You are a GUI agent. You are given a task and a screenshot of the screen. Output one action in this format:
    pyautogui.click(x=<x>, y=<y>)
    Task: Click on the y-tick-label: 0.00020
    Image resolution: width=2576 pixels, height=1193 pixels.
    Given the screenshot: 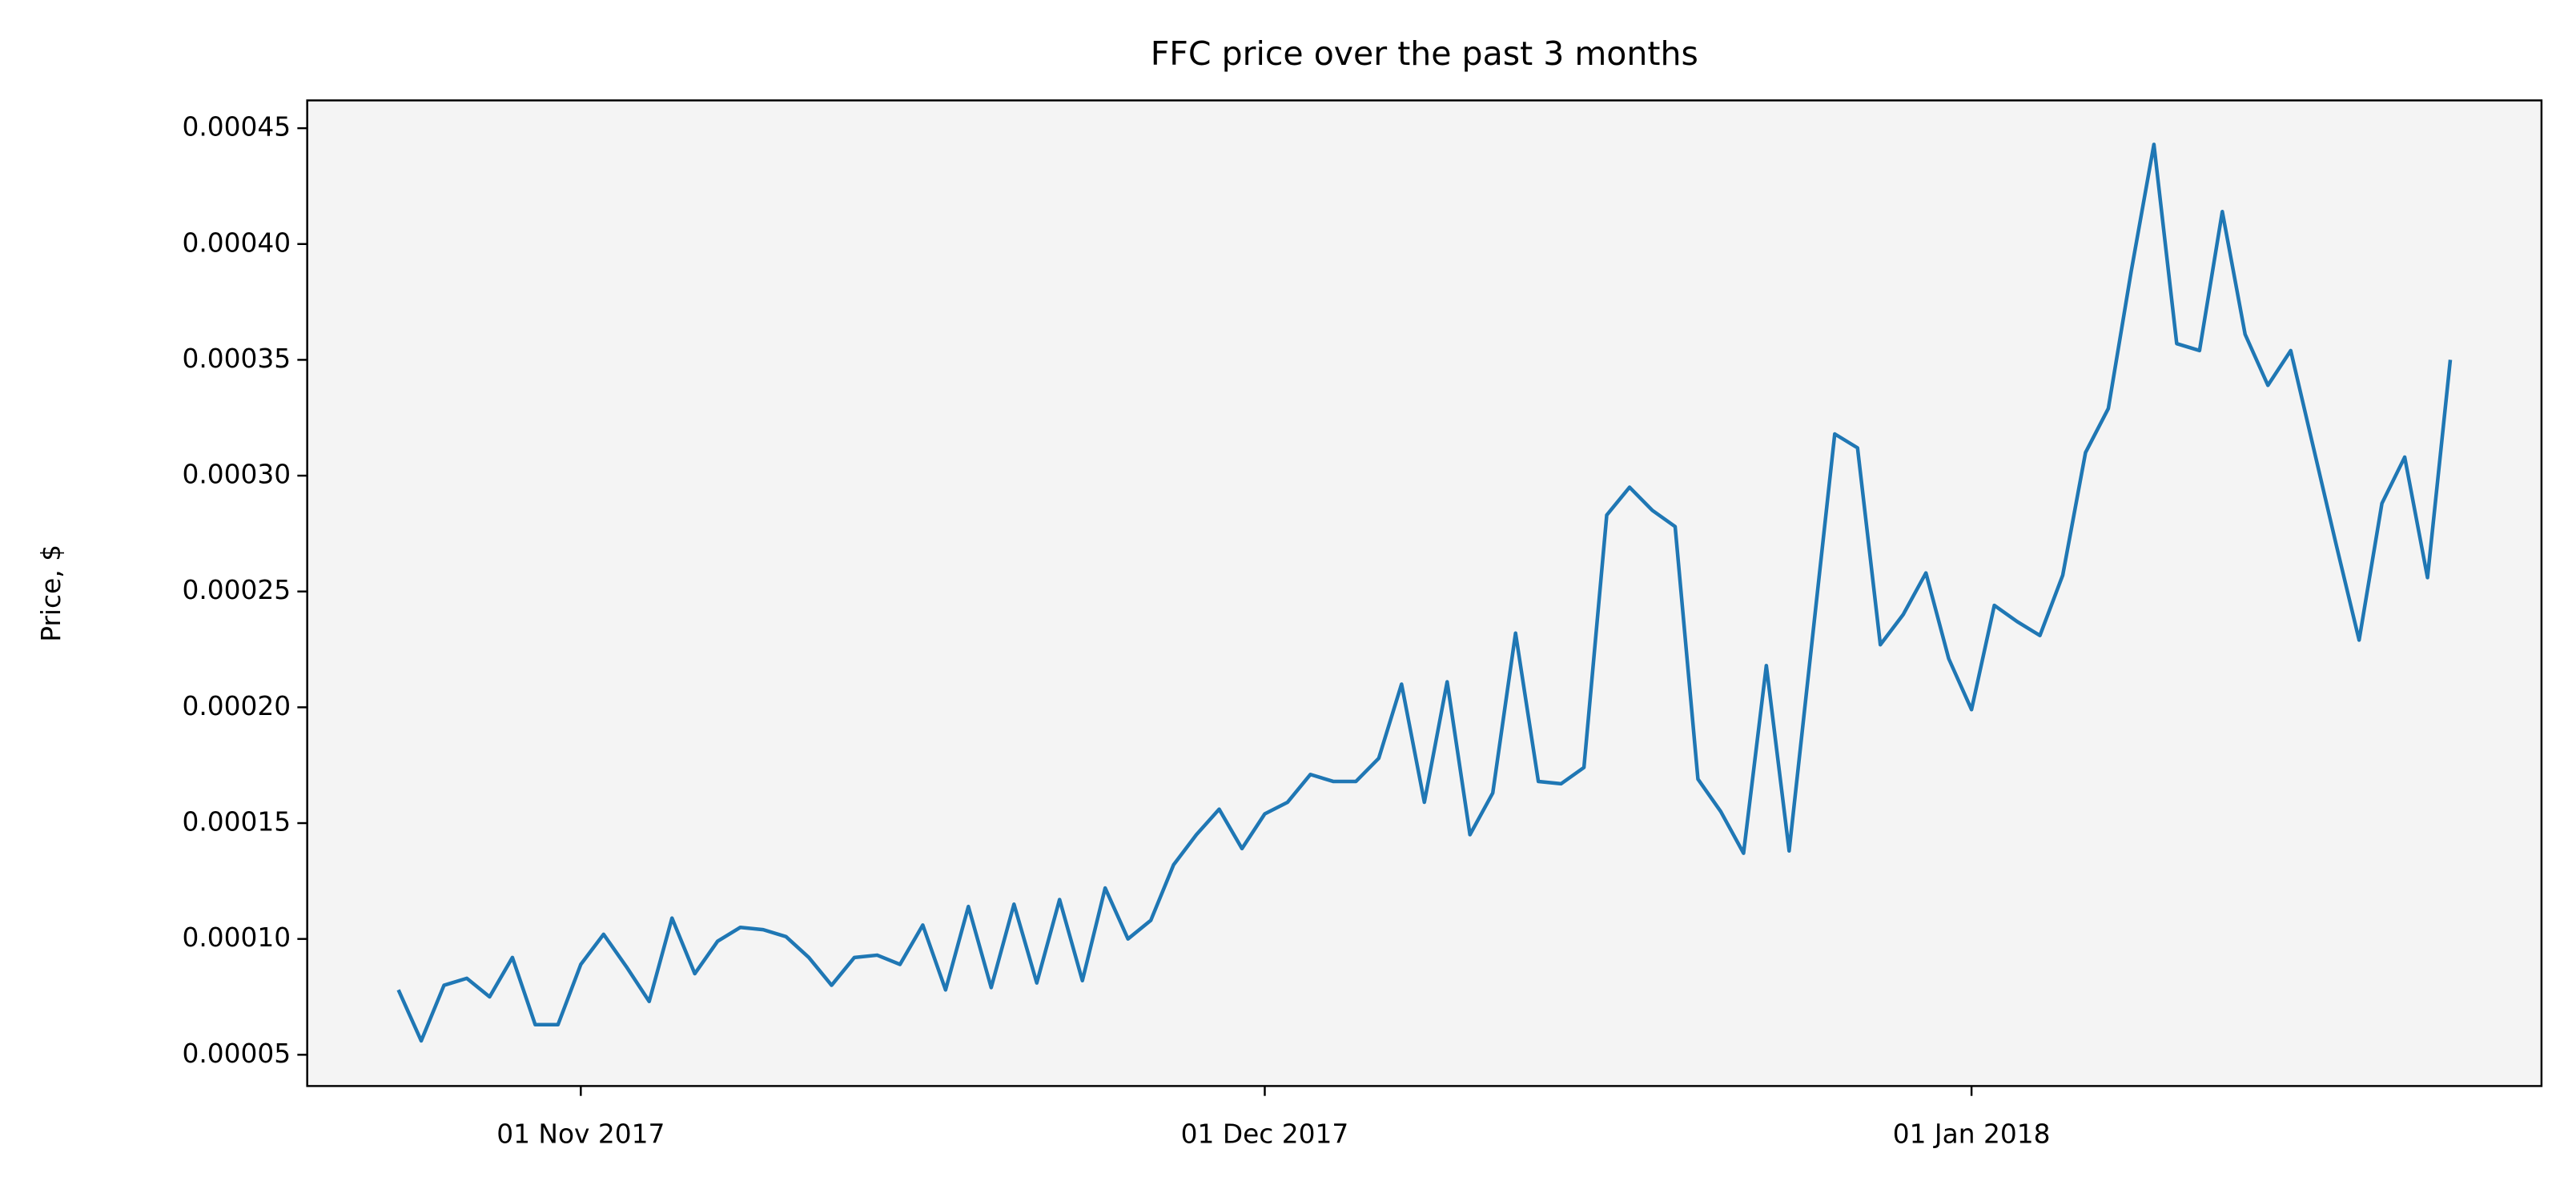 What is the action you would take?
    pyautogui.click(x=236, y=706)
    